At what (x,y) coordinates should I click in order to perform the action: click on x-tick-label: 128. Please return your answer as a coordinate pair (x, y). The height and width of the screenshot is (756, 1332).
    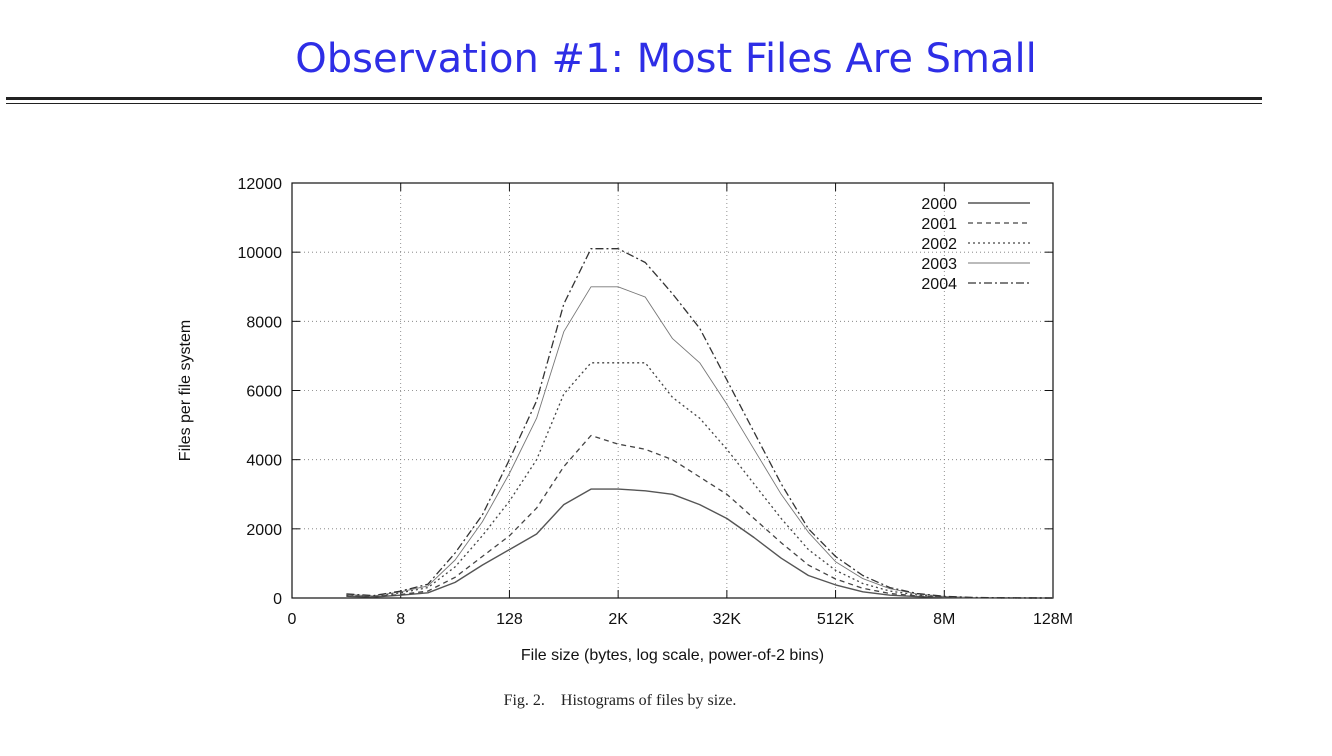
    Looking at the image, I should click on (509, 619).